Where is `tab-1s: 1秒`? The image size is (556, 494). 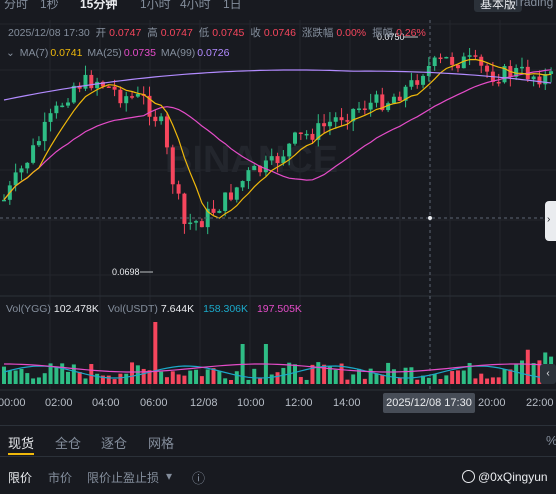
tab-1s: 1秒 is located at coordinates (49, 5).